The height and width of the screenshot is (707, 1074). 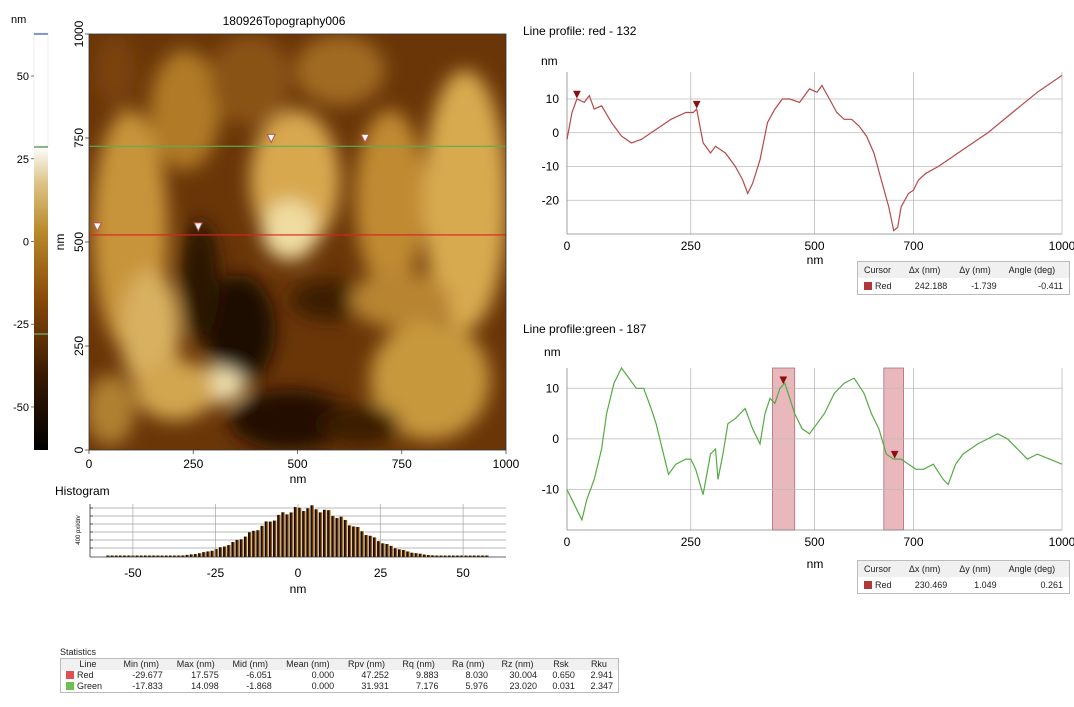 What do you see at coordinates (133, 573) in the screenshot?
I see `histogram-x-tick-label: -50` at bounding box center [133, 573].